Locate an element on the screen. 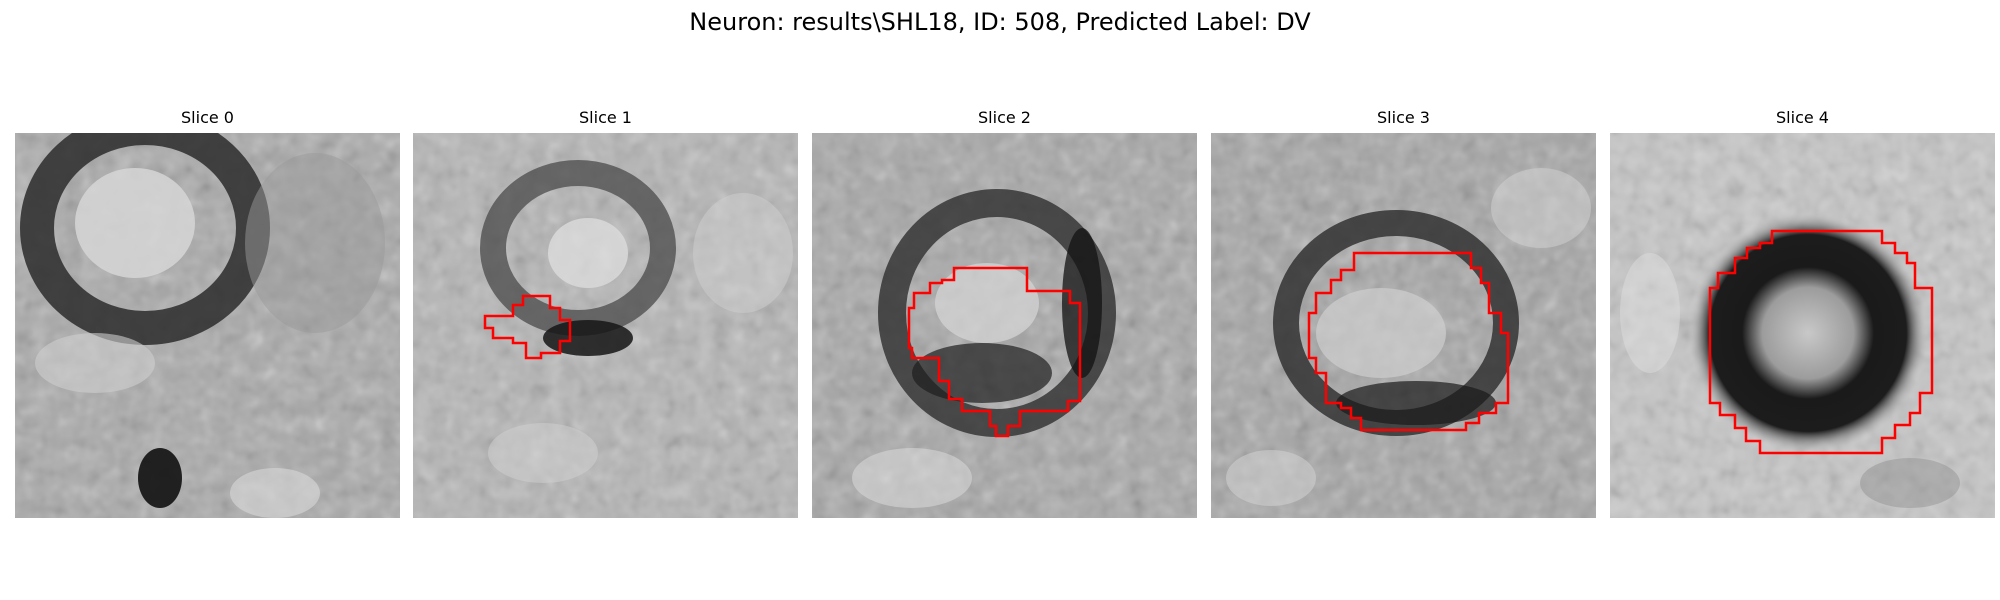 This screenshot has width=2000, height=600. slice-panel-2: Slice 2 is located at coordinates (1004, 313).